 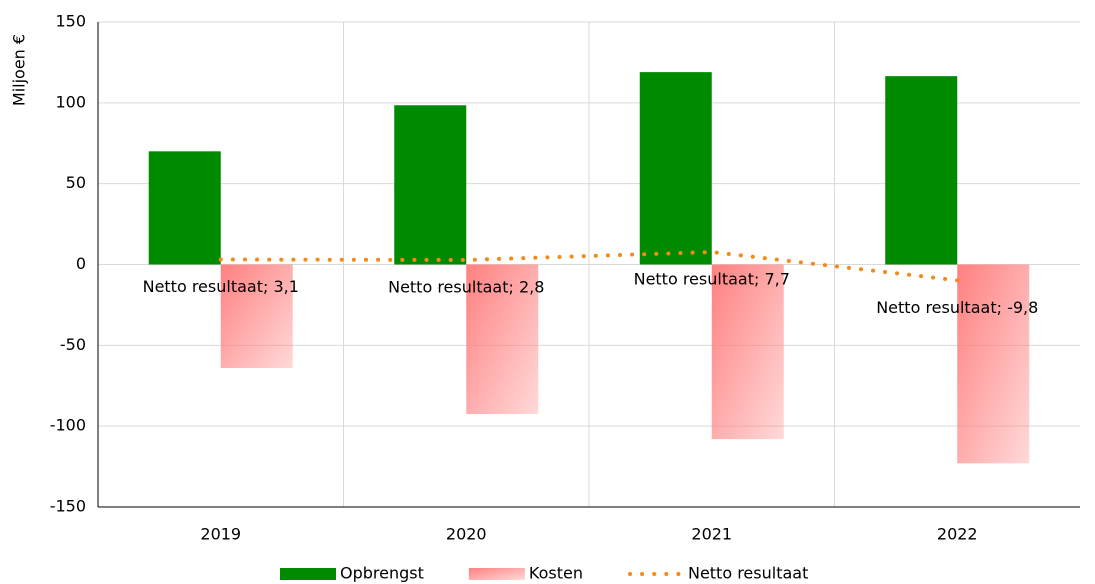 I want to click on data-label: Netto resultaat; 7,7, so click(x=712, y=279).